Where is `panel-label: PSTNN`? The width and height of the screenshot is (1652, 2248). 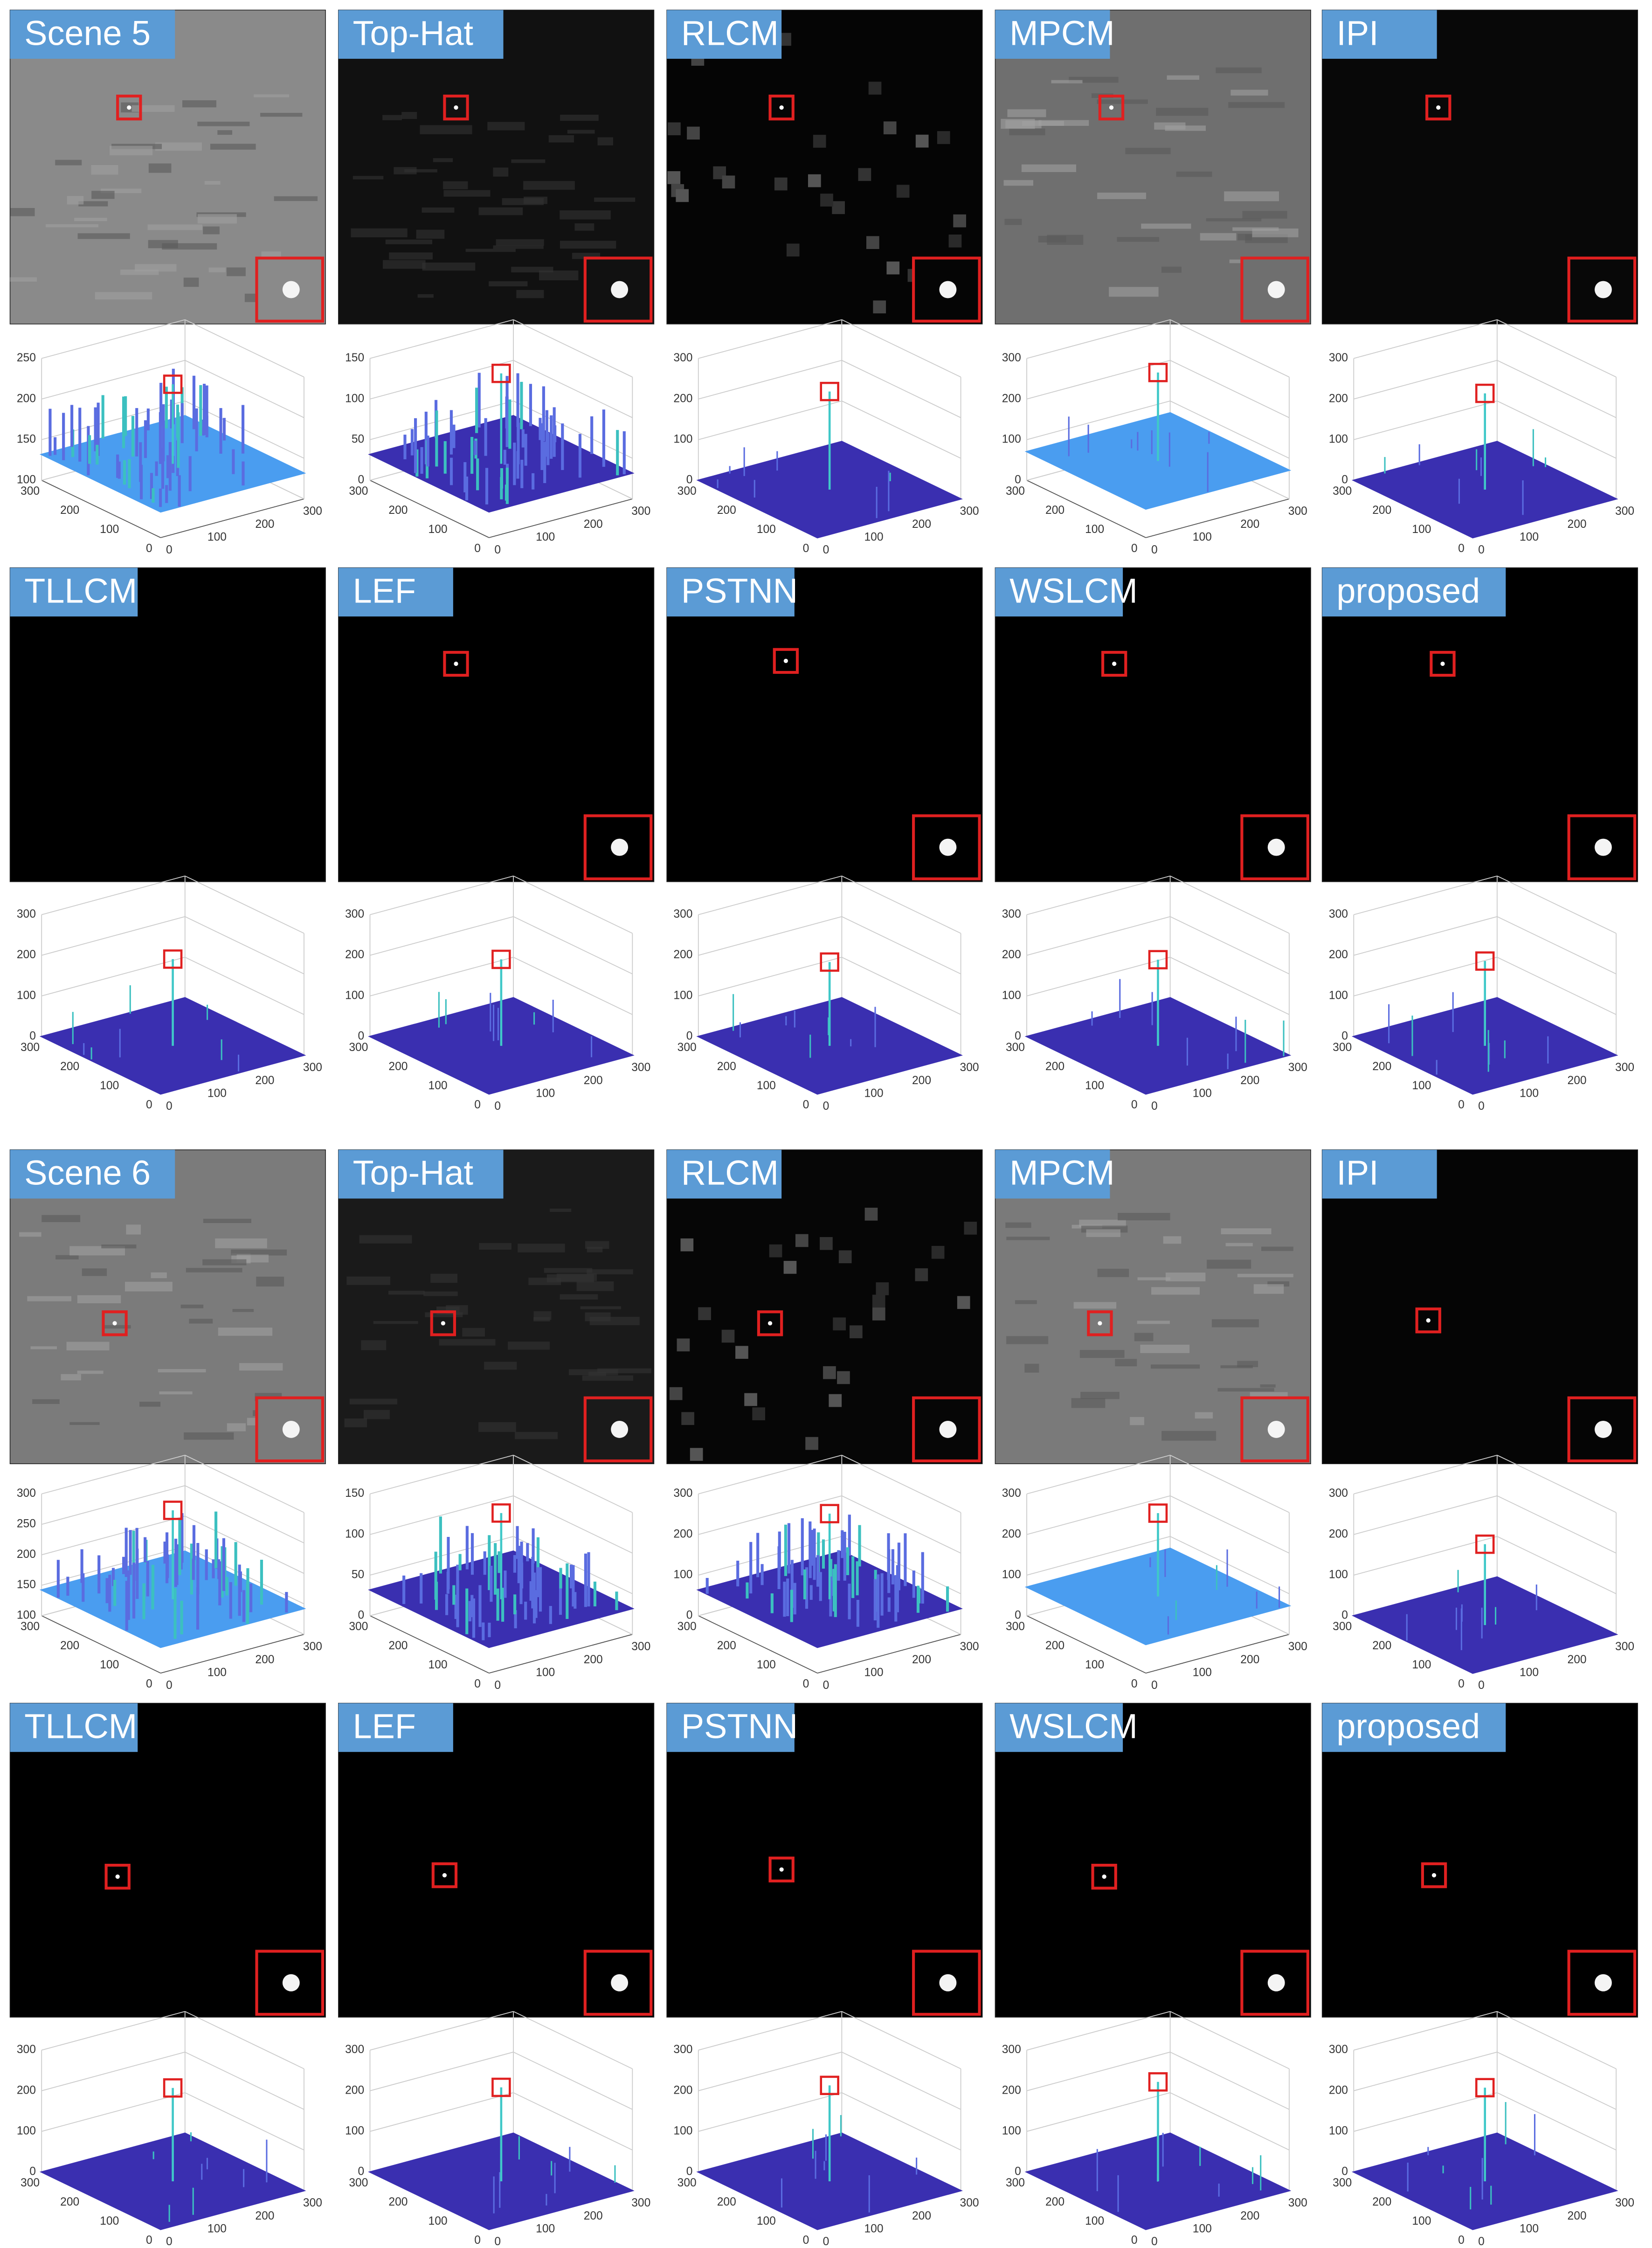 panel-label: PSTNN is located at coordinates (739, 590).